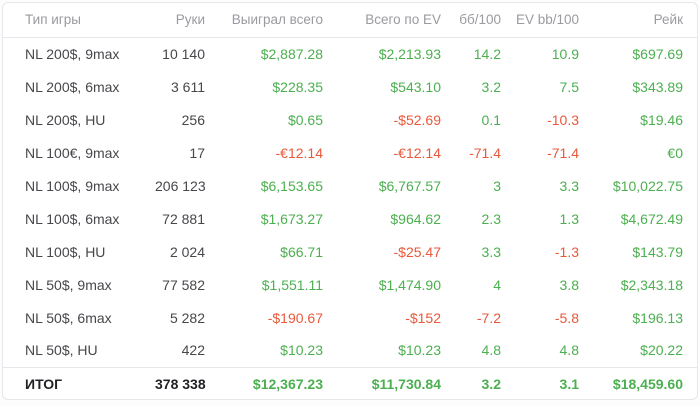 The width and height of the screenshot is (700, 406). What do you see at coordinates (651, 284) in the screenshot?
I see `cell-rake: $2,343.18` at bounding box center [651, 284].